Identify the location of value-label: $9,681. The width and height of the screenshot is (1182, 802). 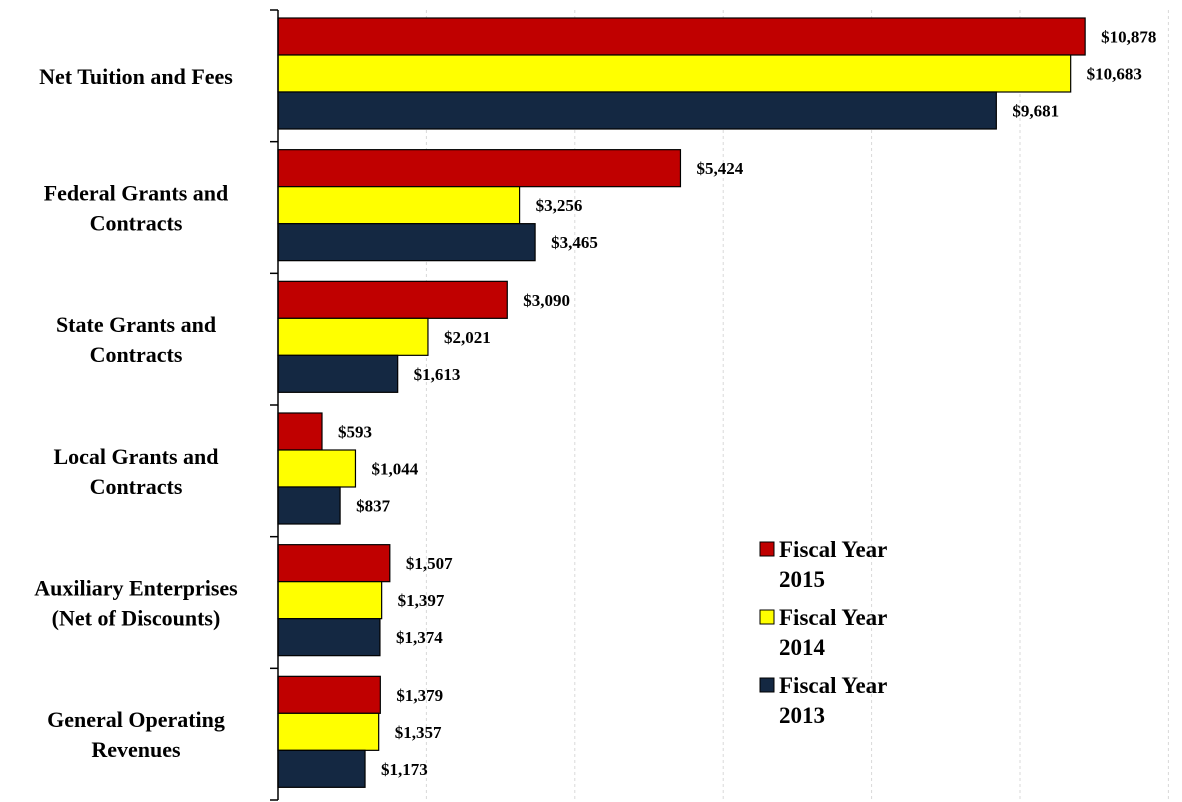
(1035, 111).